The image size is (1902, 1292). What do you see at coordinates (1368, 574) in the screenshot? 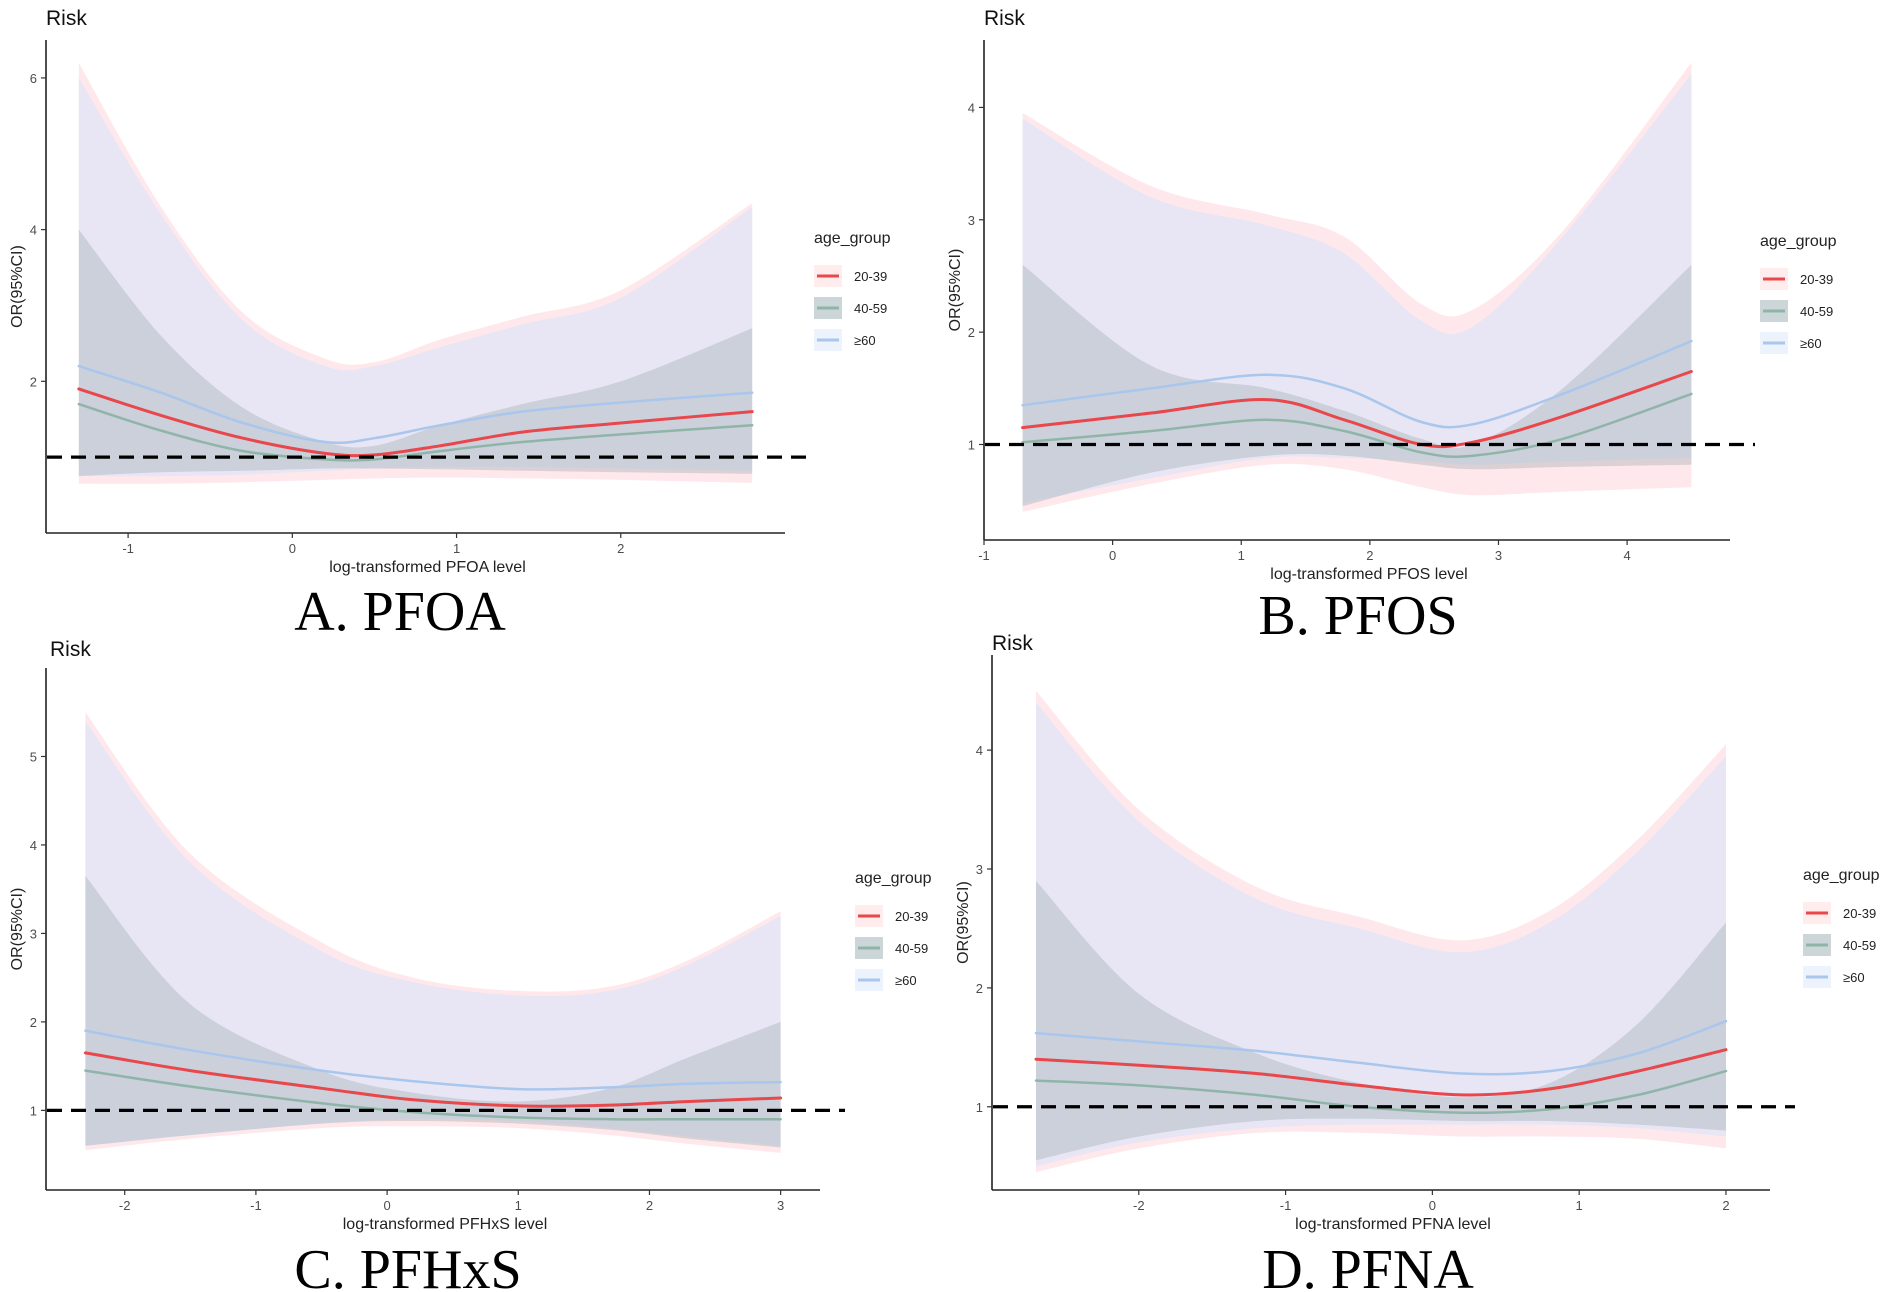
I see `x-axis-title: log-transformed PFOS level` at bounding box center [1368, 574].